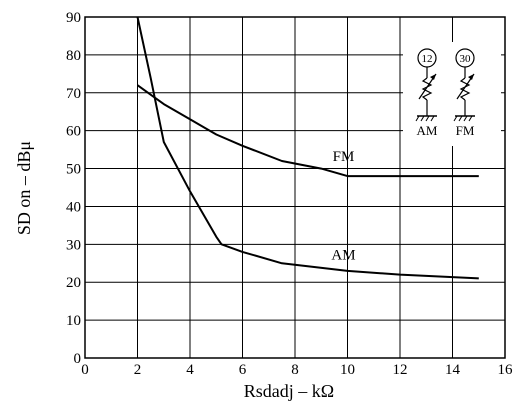 Image resolution: width=524 pixels, height=403 pixels. What do you see at coordinates (24, 188) in the screenshot?
I see `y-axis-title: SD on – dBμ` at bounding box center [24, 188].